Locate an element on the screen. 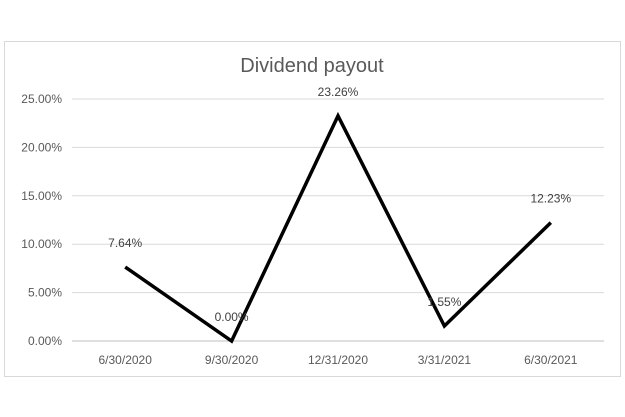 The height and width of the screenshot is (417, 625). x-tick-label: 9/30/2020 is located at coordinates (232, 360).